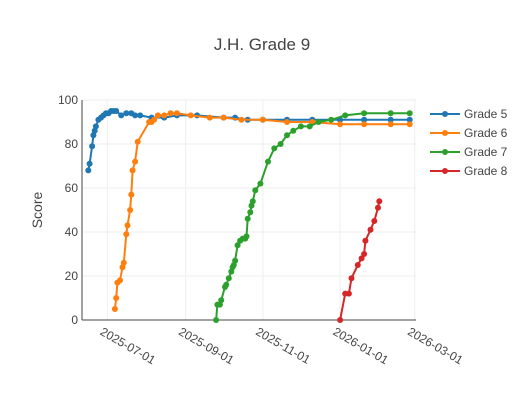 The image size is (525, 405). Describe the element at coordinates (72, 188) in the screenshot. I see `y-tick-label: 60` at that location.